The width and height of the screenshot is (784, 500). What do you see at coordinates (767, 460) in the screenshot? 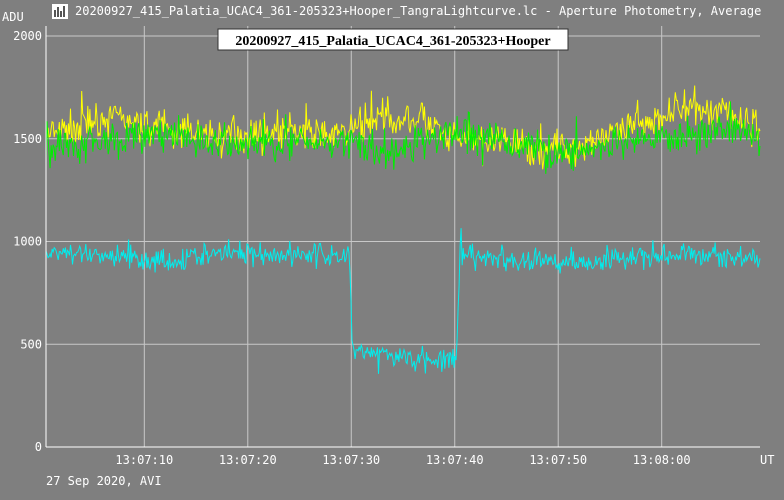
I see `x-axis-label: UT` at bounding box center [767, 460].